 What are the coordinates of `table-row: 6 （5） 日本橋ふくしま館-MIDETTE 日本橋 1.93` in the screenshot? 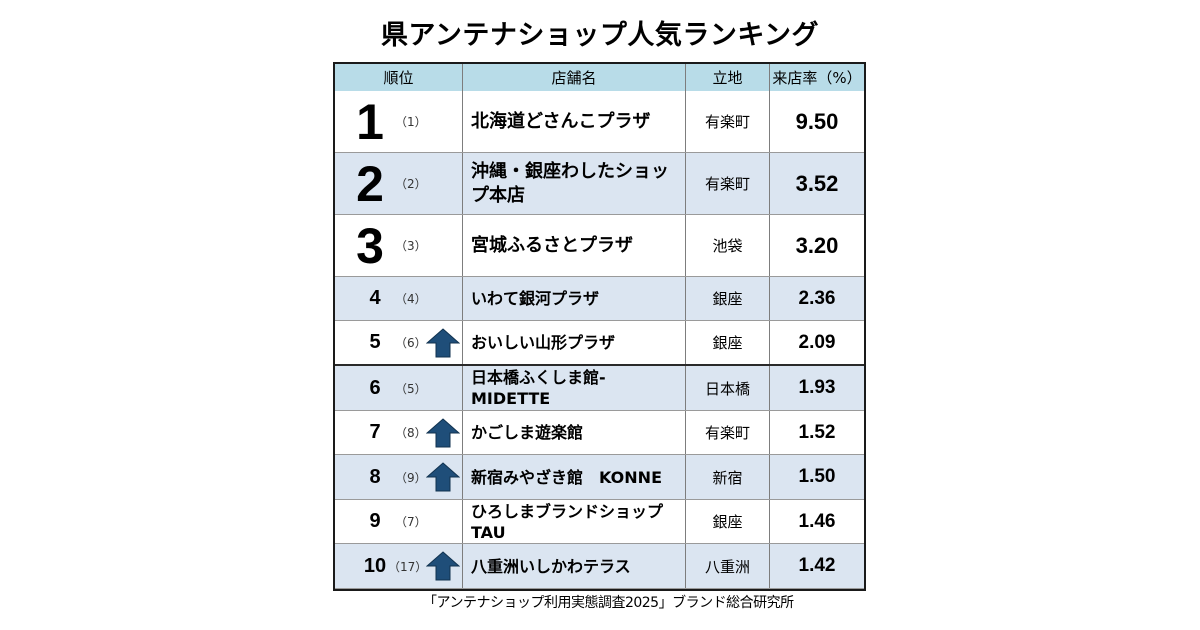 It's located at (599, 388).